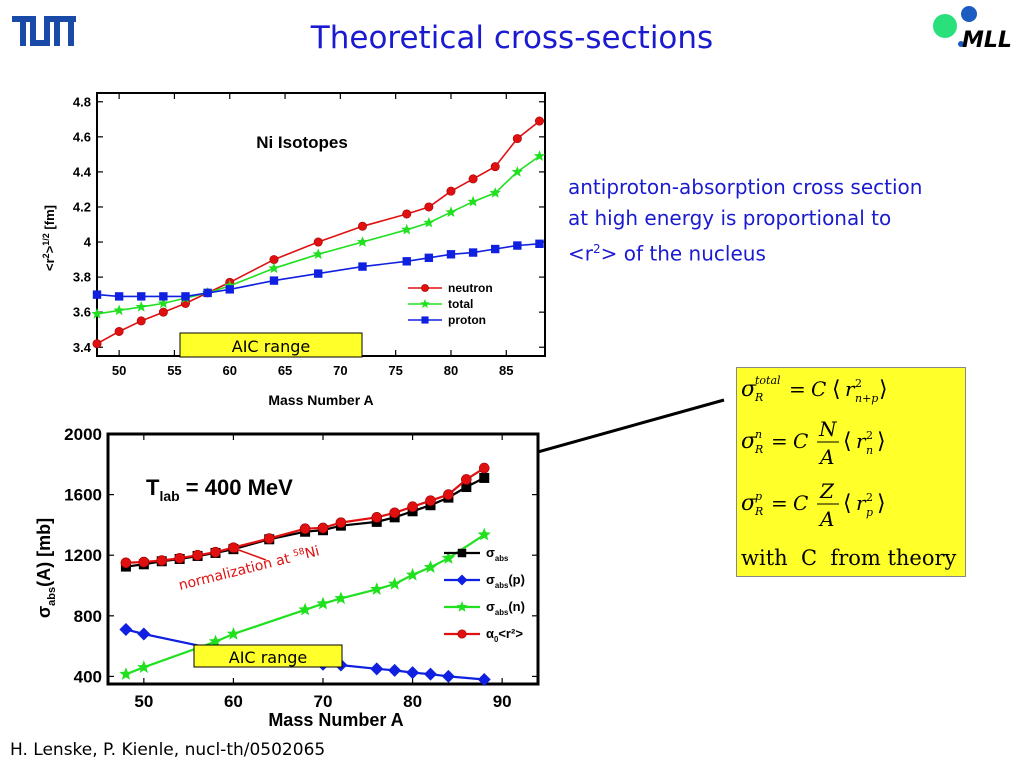  I want to click on y-tick-label: 4.2, so click(82, 207).